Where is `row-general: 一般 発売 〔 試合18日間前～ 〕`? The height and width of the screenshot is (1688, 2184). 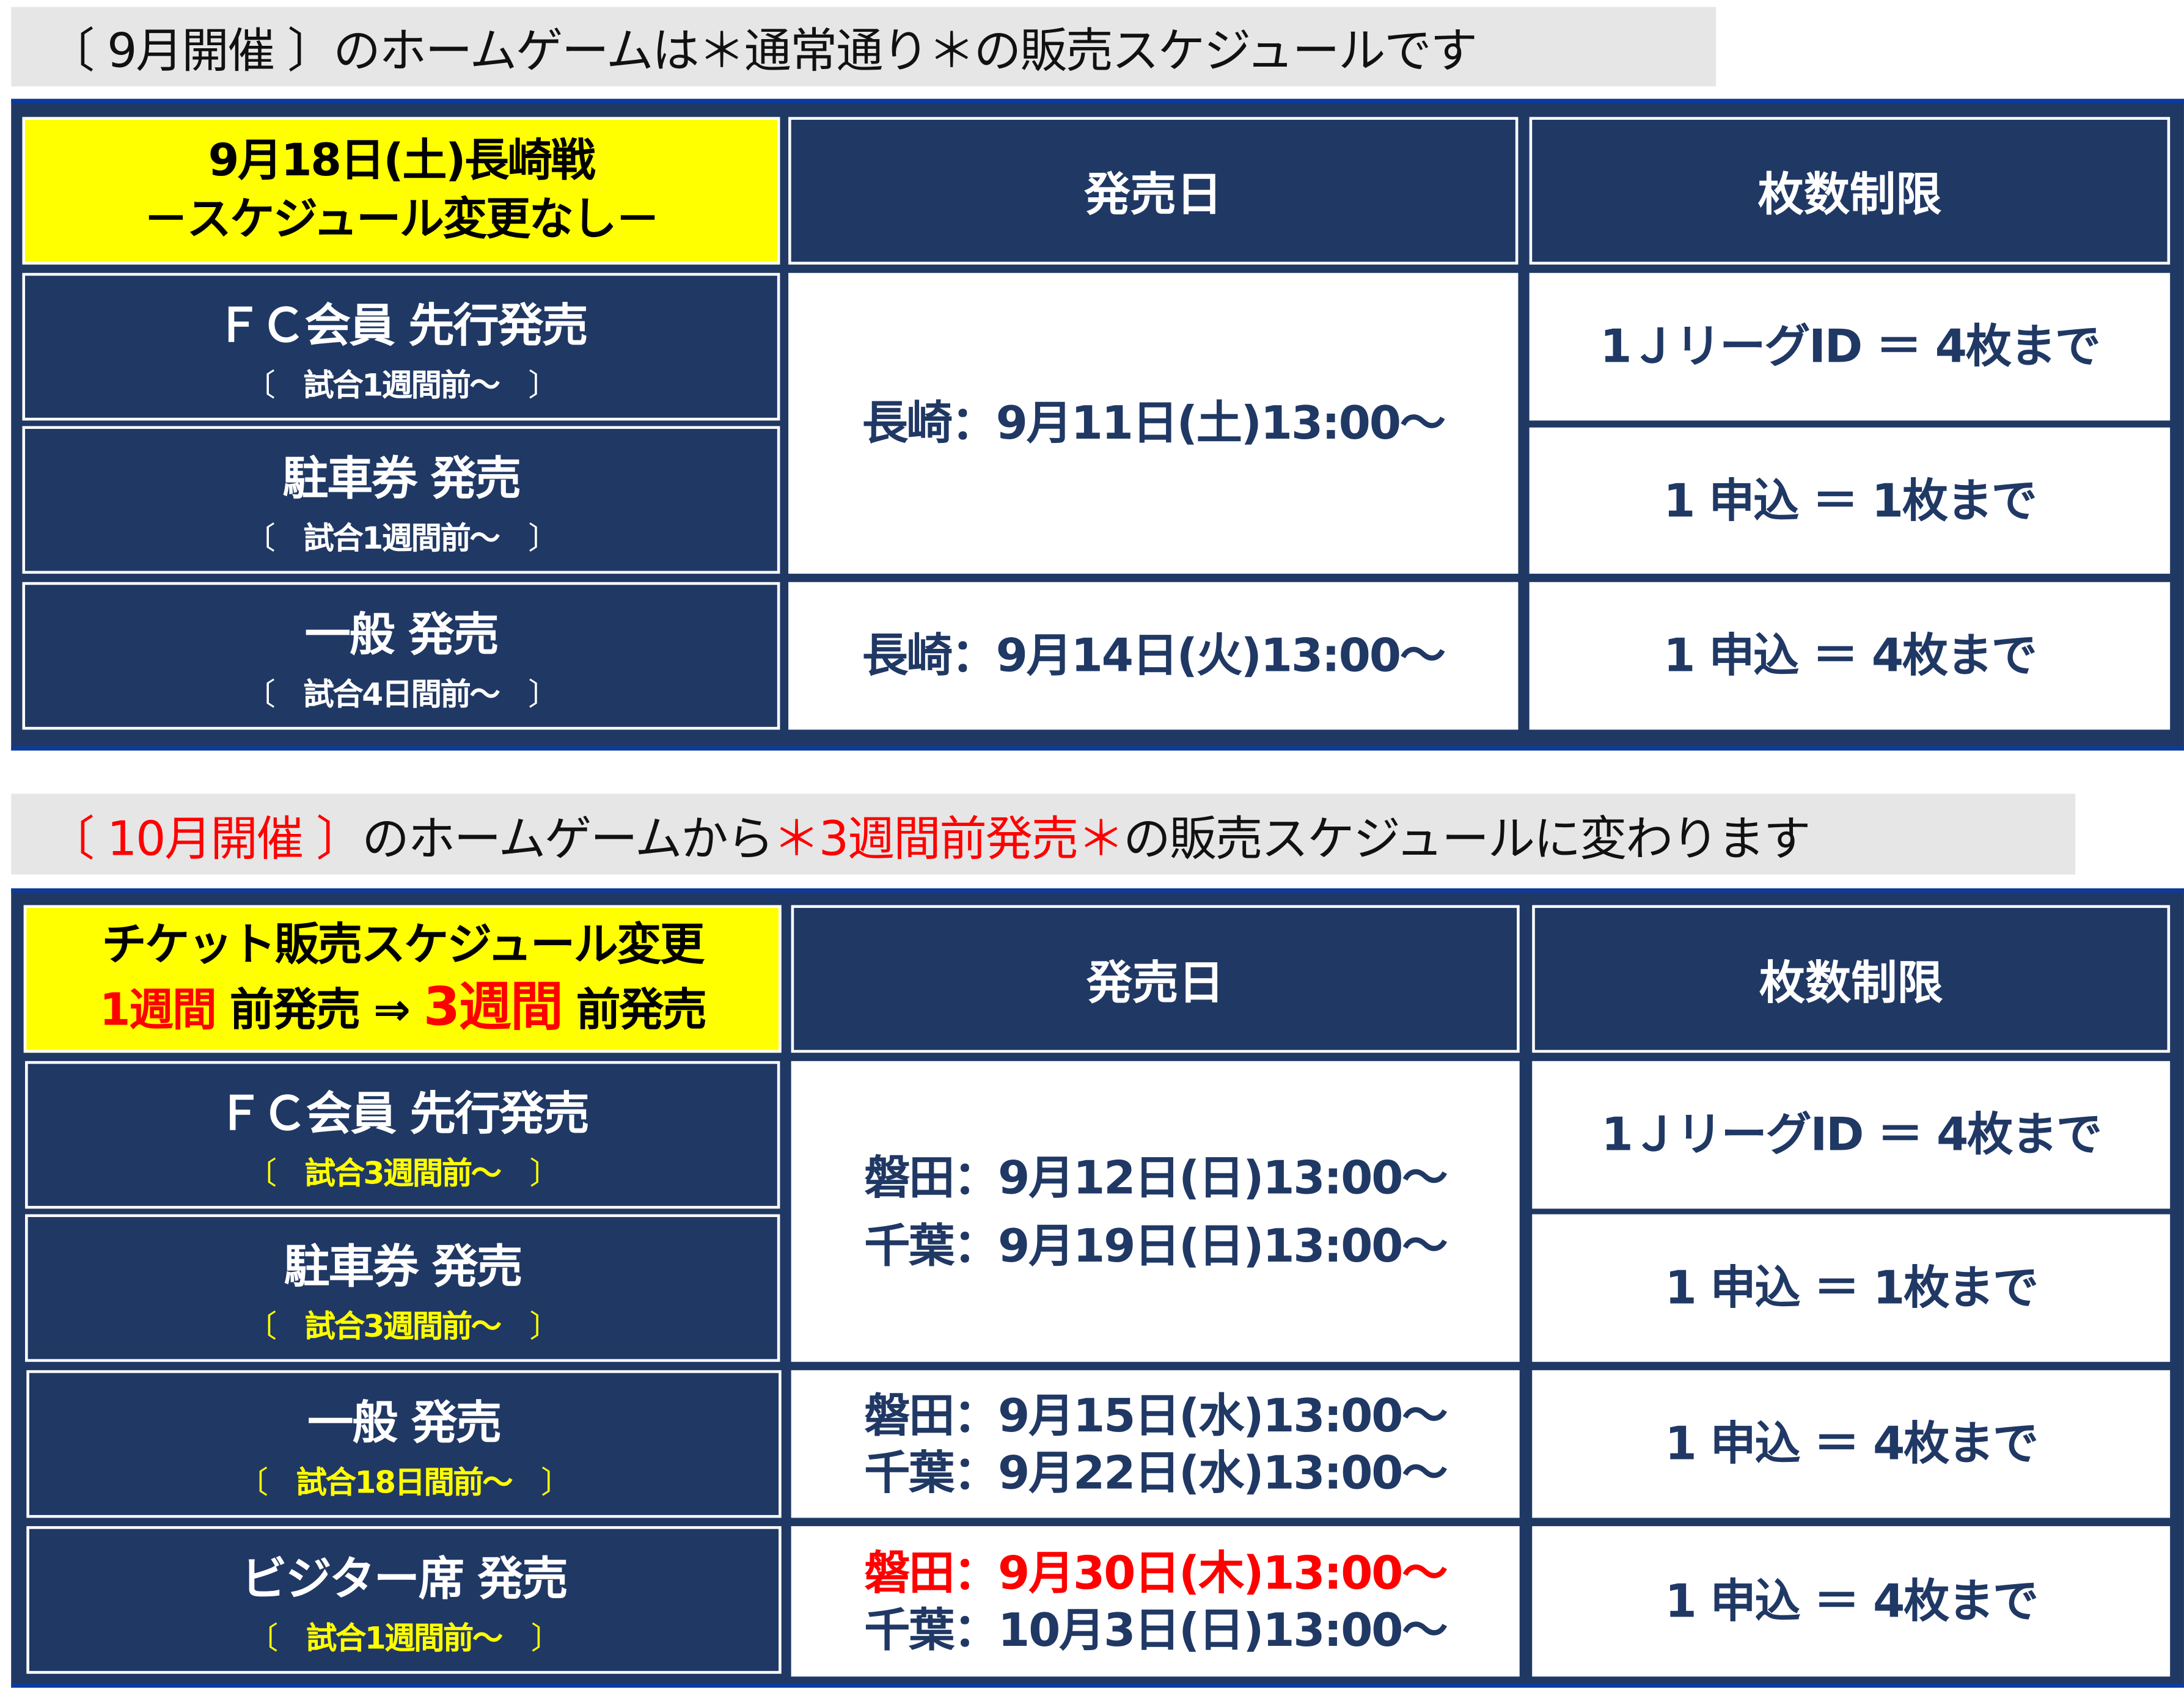
row-general: 一般 発売 〔 試合18日間前～ 〕 is located at coordinates (404, 1444).